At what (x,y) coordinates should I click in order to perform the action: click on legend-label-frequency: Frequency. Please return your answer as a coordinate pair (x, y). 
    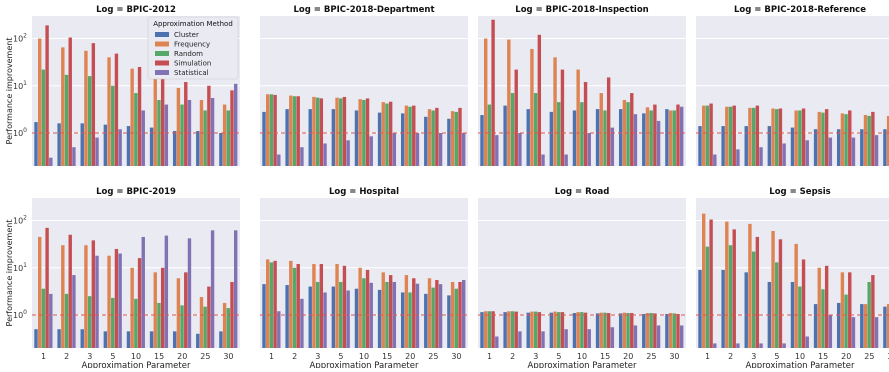
    Looking at the image, I should click on (192, 45).